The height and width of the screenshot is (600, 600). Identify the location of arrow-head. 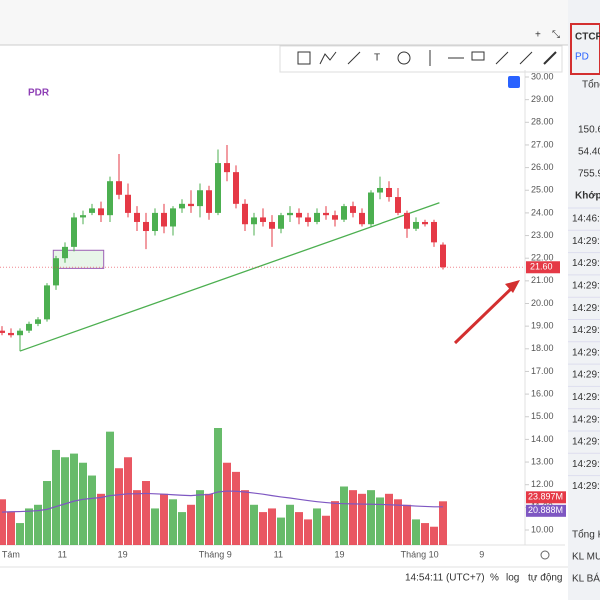
(512, 286).